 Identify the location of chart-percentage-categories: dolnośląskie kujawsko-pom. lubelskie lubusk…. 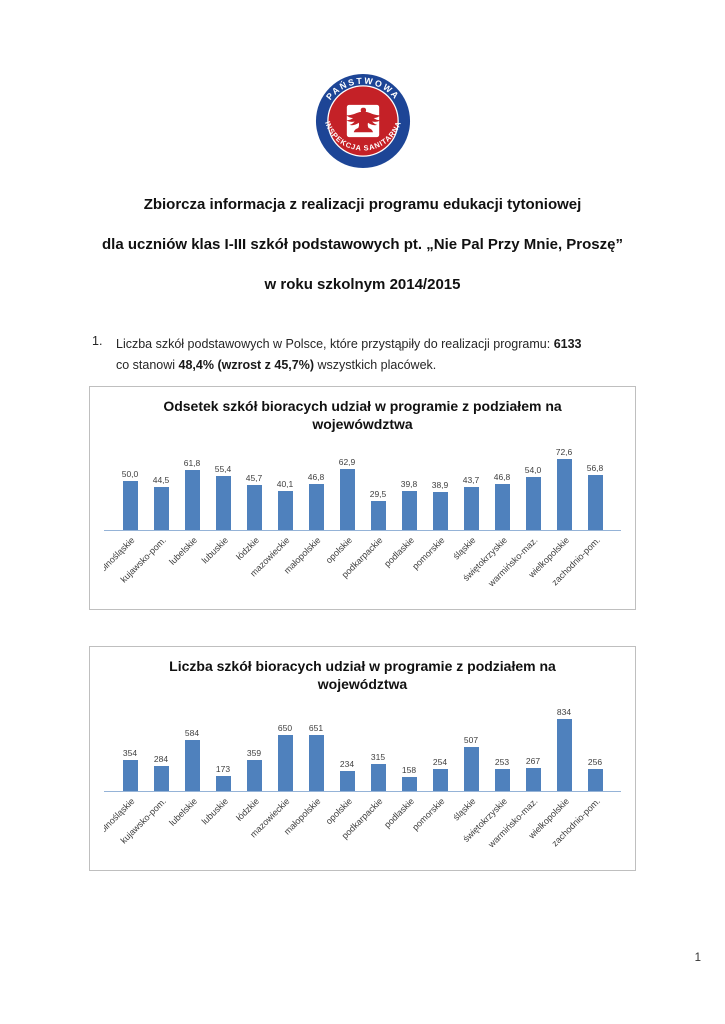
(362, 567).